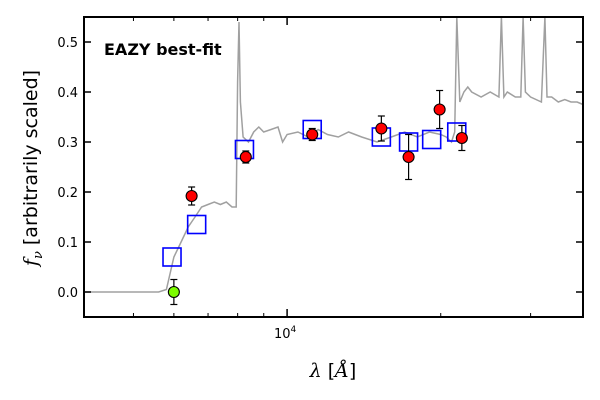 The height and width of the screenshot is (400, 600). Describe the element at coordinates (38, 255) in the screenshot. I see `y-axis-label-subscript: ν` at that location.